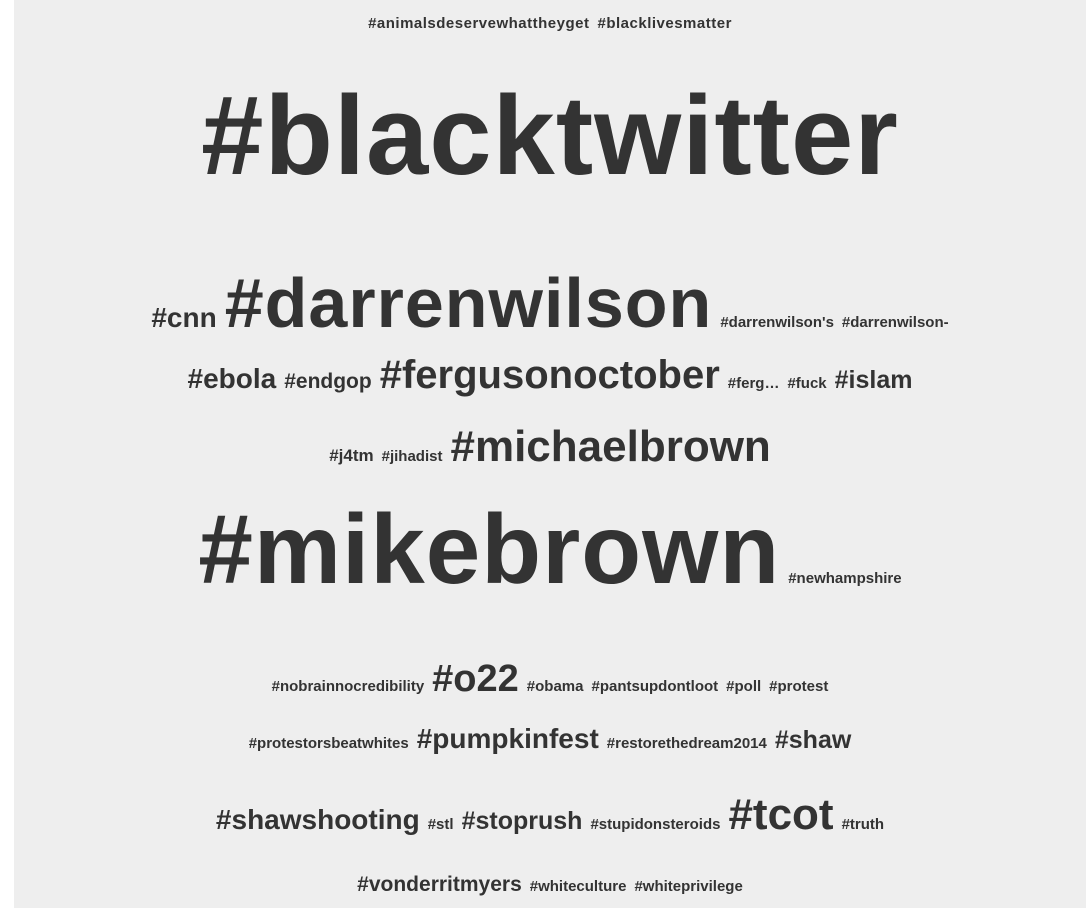 Image resolution: width=1088 pixels, height=913 pixels. I want to click on hashtag: #mikebrown, so click(489, 549).